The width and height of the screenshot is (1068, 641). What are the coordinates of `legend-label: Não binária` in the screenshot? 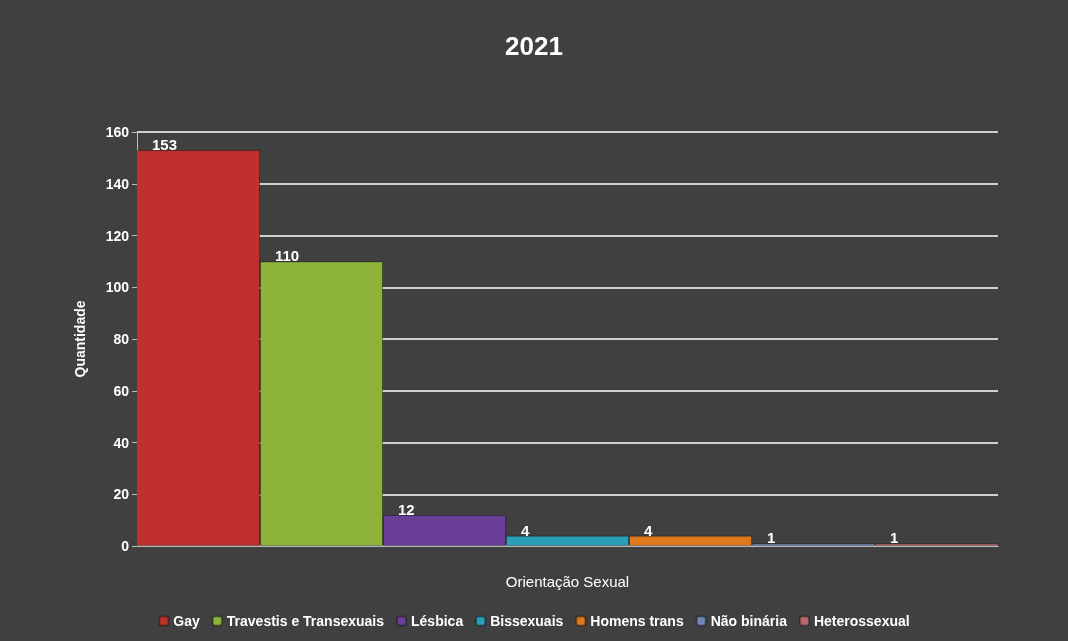 It's located at (749, 621).